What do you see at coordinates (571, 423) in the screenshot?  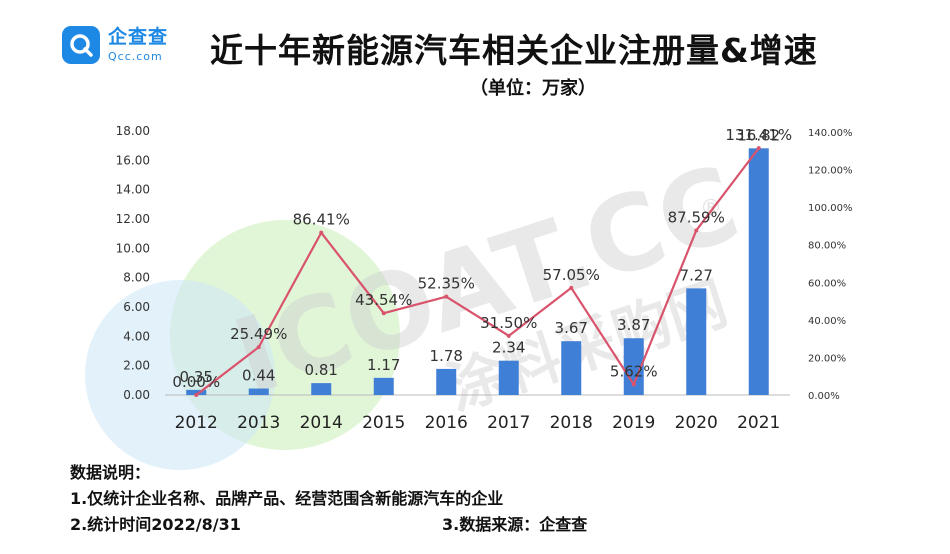 I see `x-tick-label: 2018` at bounding box center [571, 423].